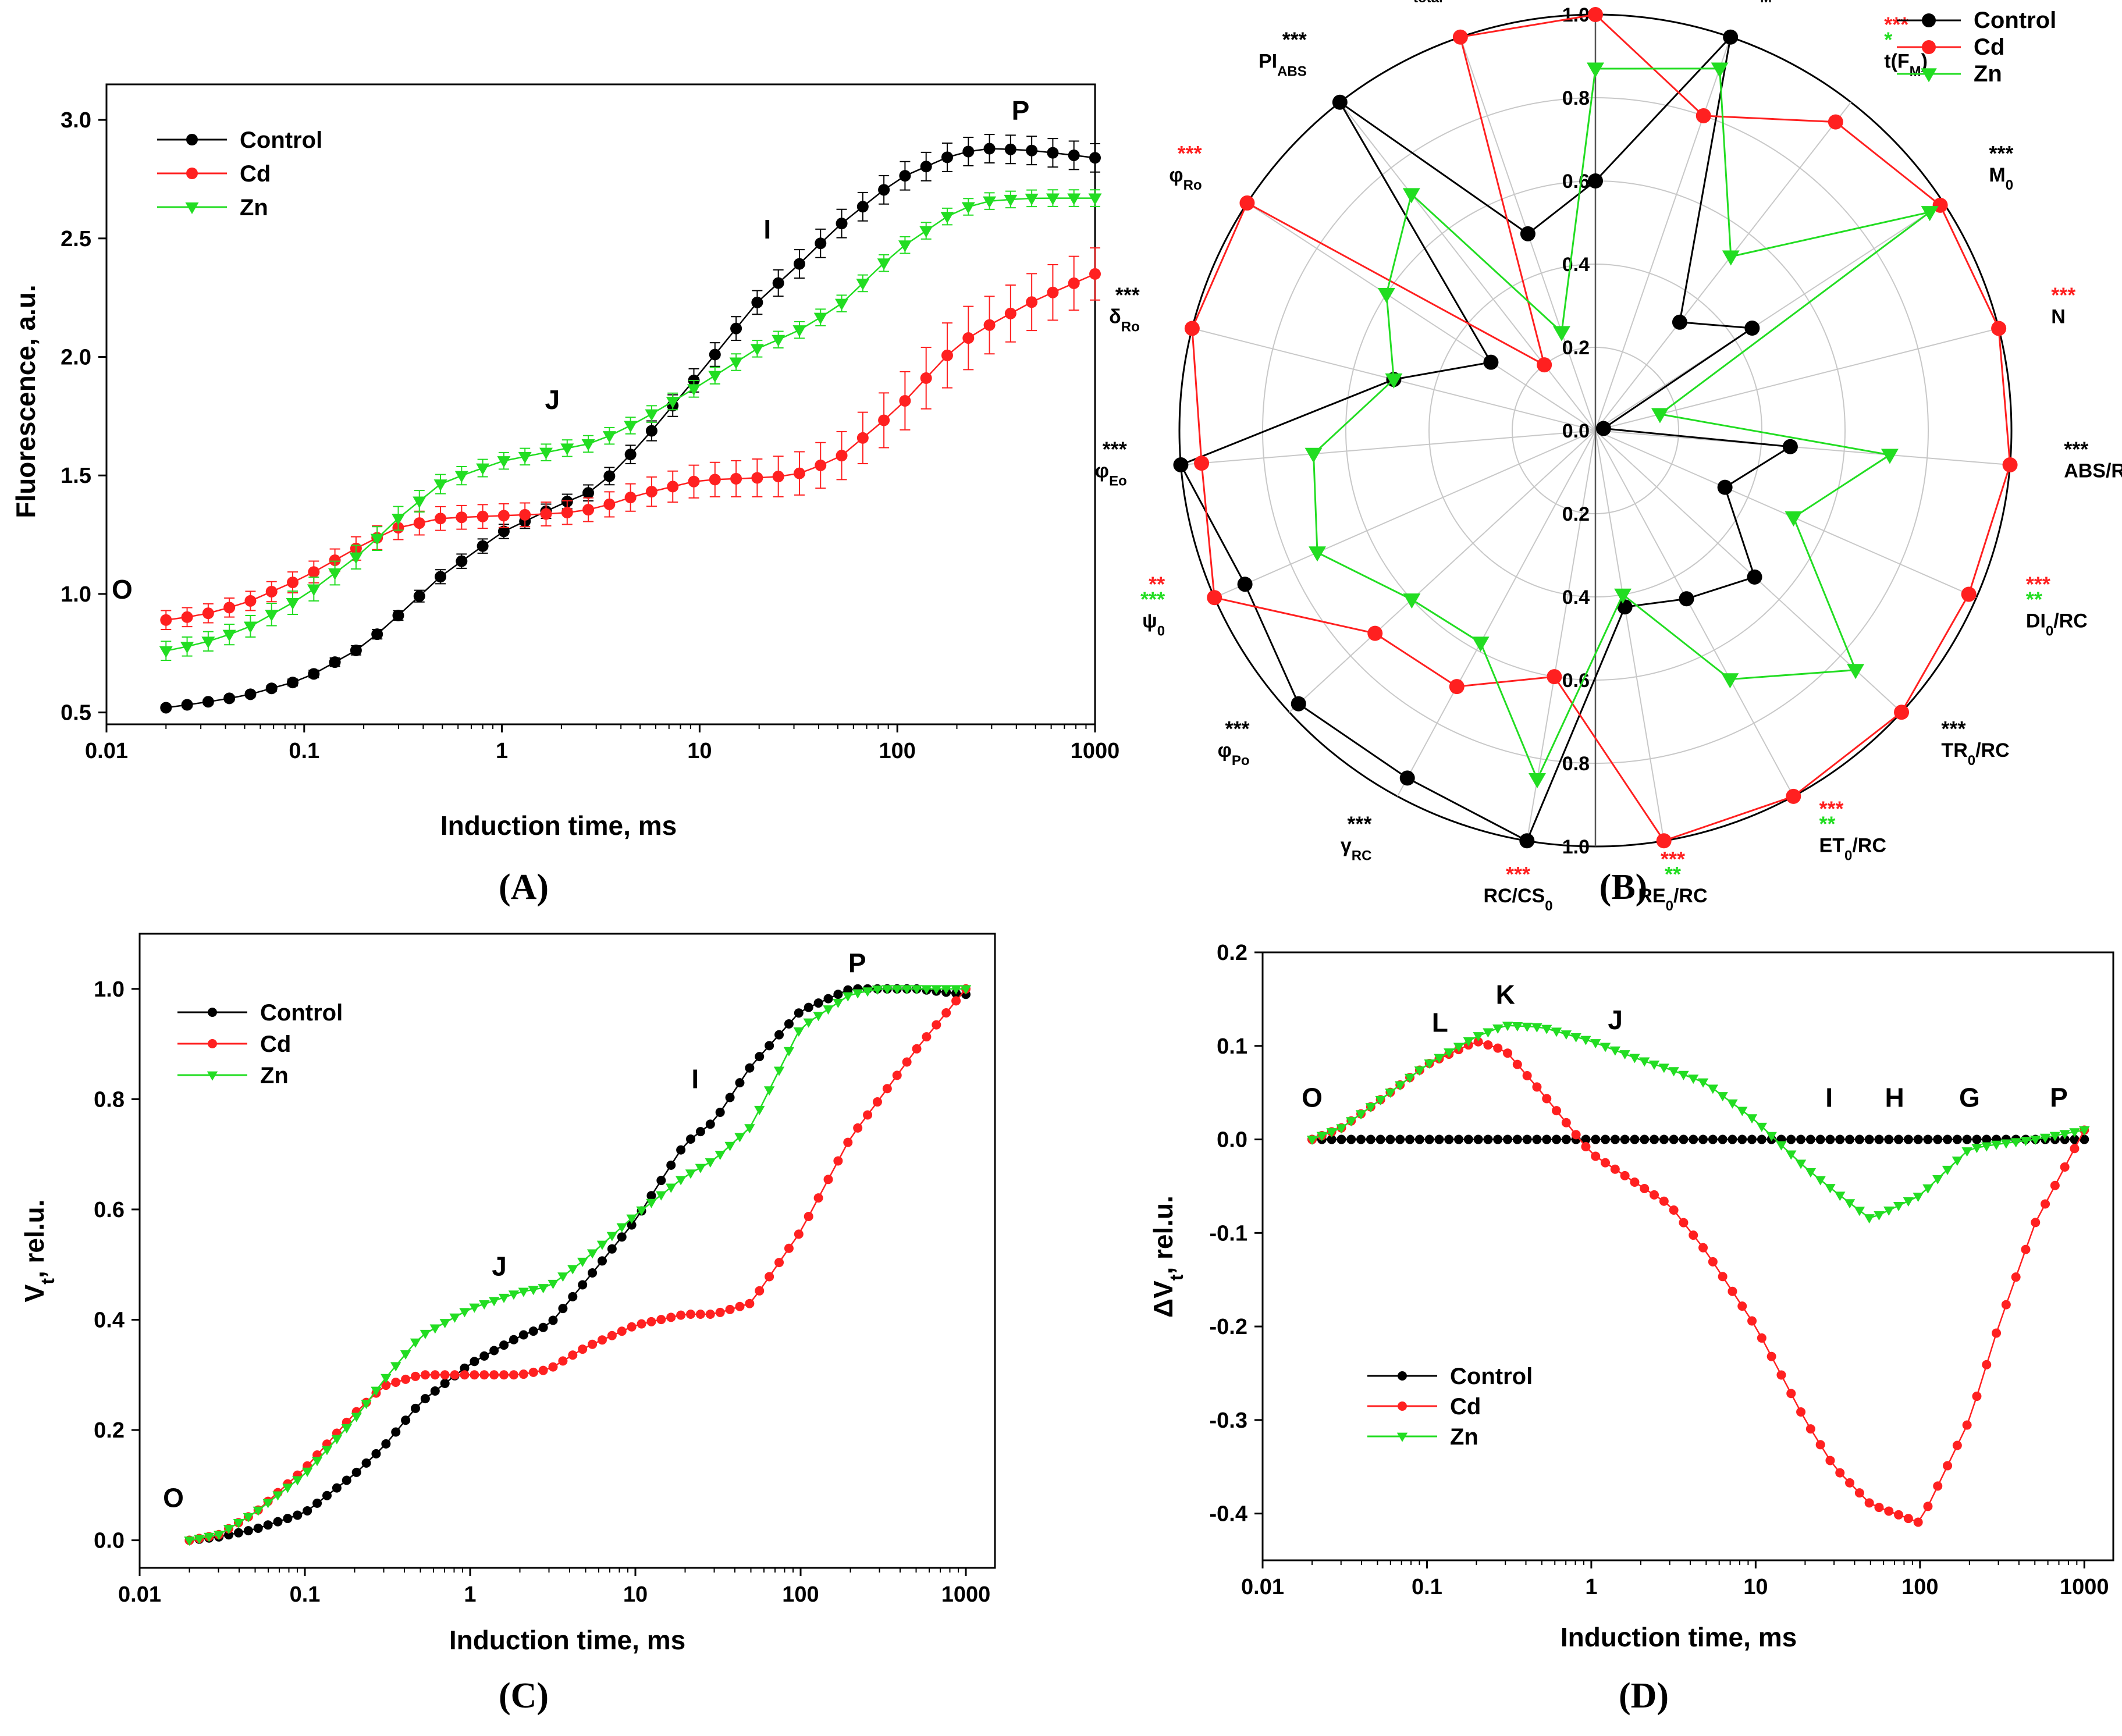 This screenshot has height=1736, width=2122. Describe the element at coordinates (1576, 847) in the screenshot. I see `radar-tick-label: 1.0` at that location.